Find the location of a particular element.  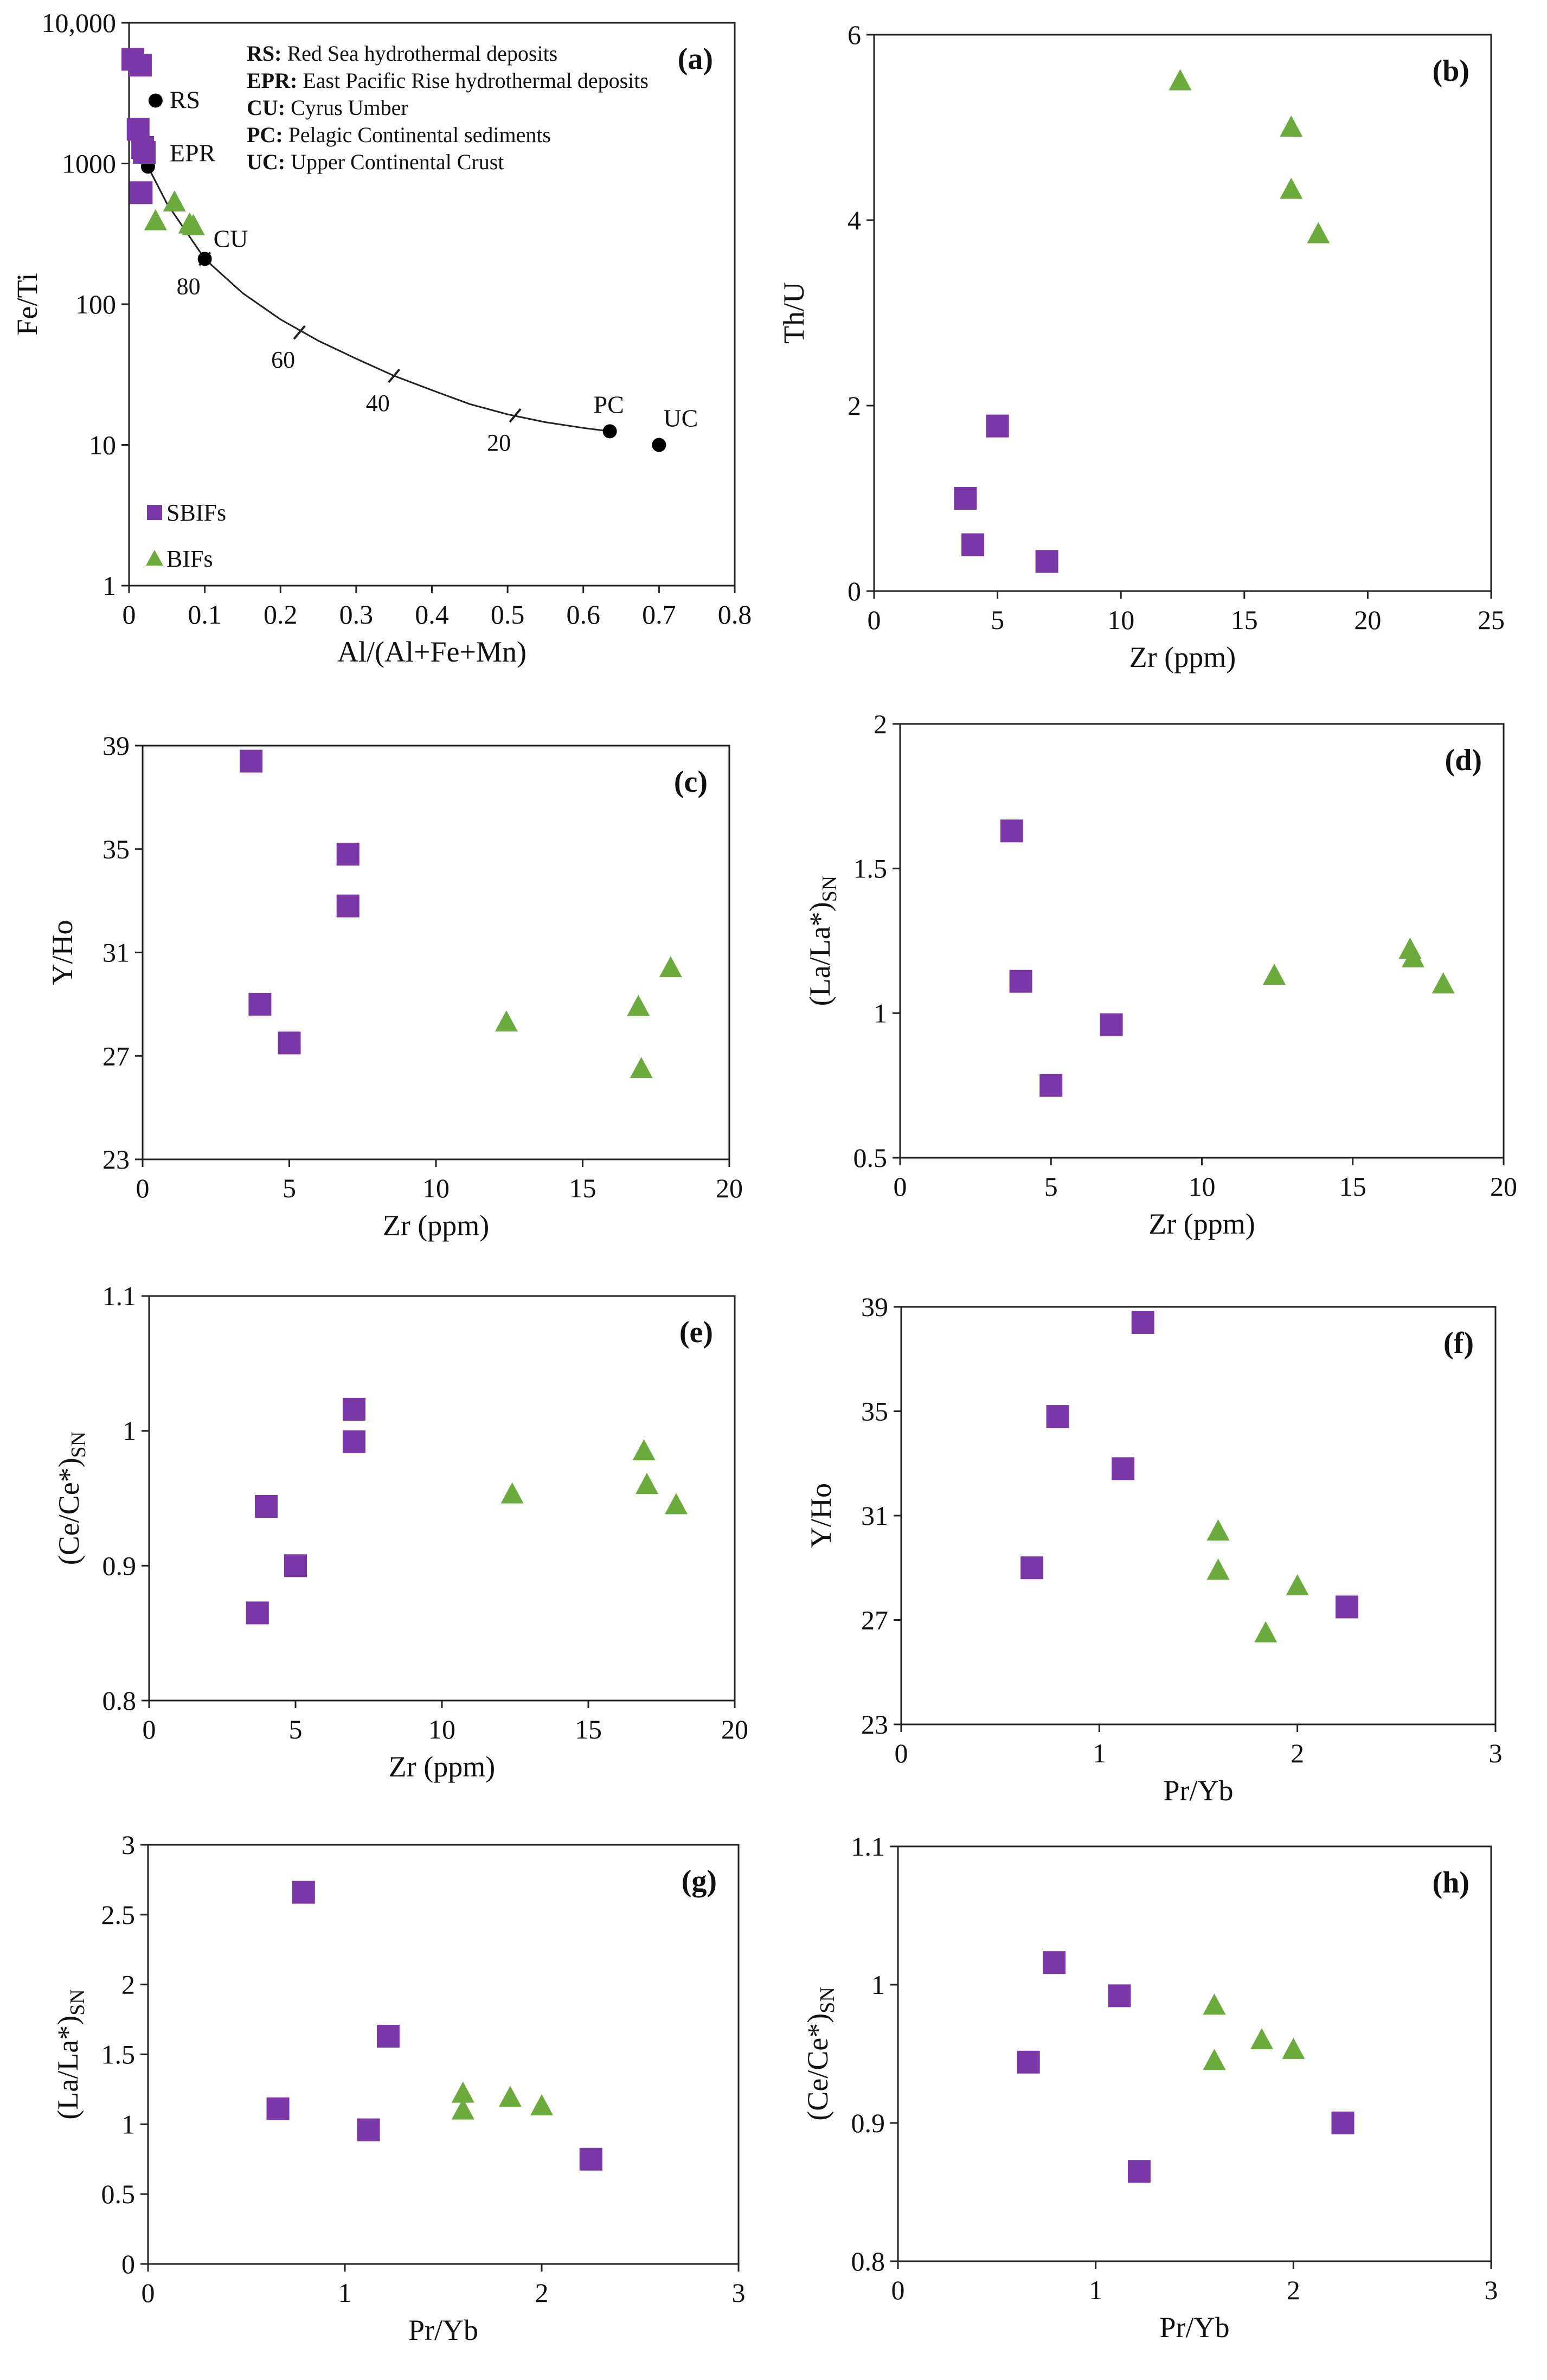

y-tick-label: 3 is located at coordinates (128, 1845).